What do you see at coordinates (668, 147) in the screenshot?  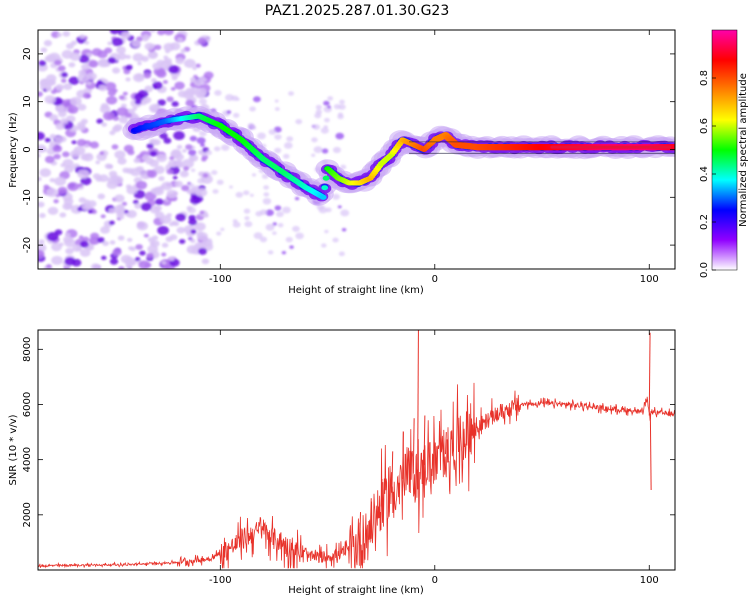 I see `ridge-peak` at bounding box center [668, 147].